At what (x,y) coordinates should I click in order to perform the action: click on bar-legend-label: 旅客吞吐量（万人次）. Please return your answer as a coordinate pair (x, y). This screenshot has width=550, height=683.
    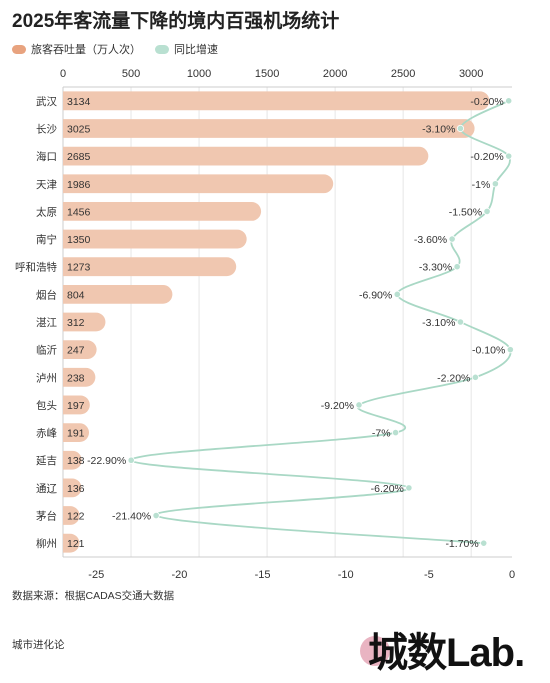
    Looking at the image, I should click on (86, 50).